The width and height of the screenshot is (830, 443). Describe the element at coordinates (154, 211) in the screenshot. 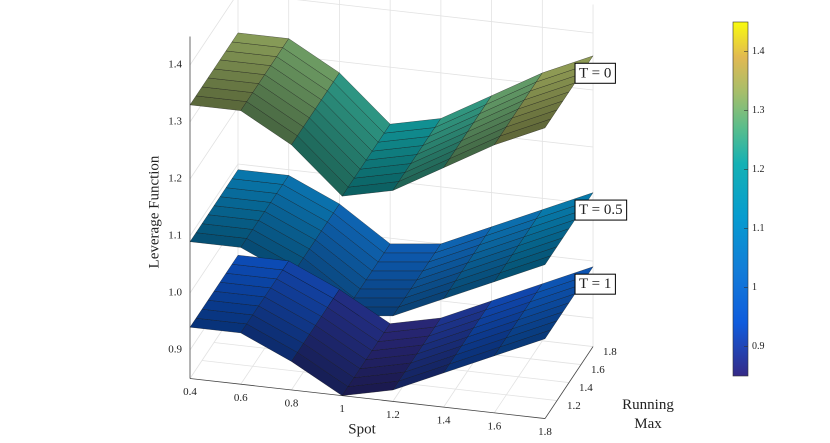

I see `z-axis-label: Leverage Function` at that location.